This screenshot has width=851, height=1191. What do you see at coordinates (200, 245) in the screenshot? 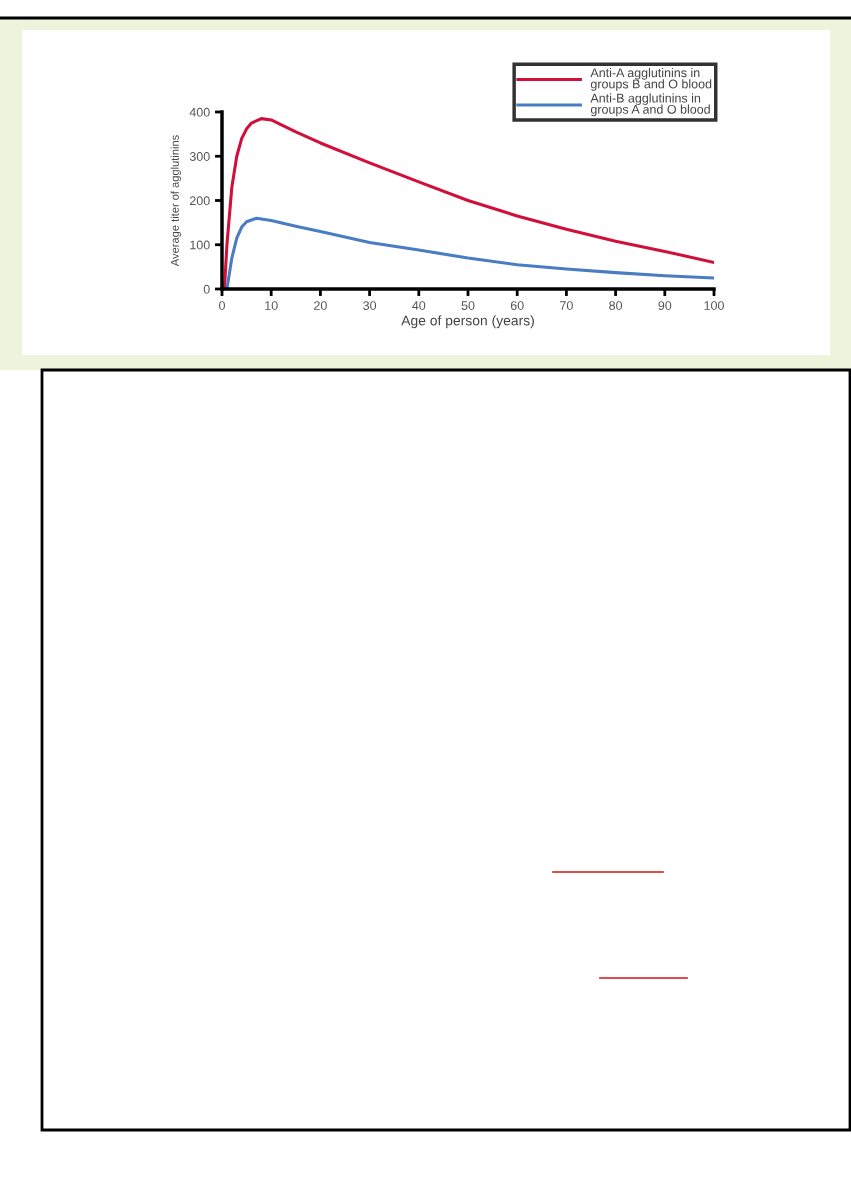
I see `y-tick-label: 100` at bounding box center [200, 245].